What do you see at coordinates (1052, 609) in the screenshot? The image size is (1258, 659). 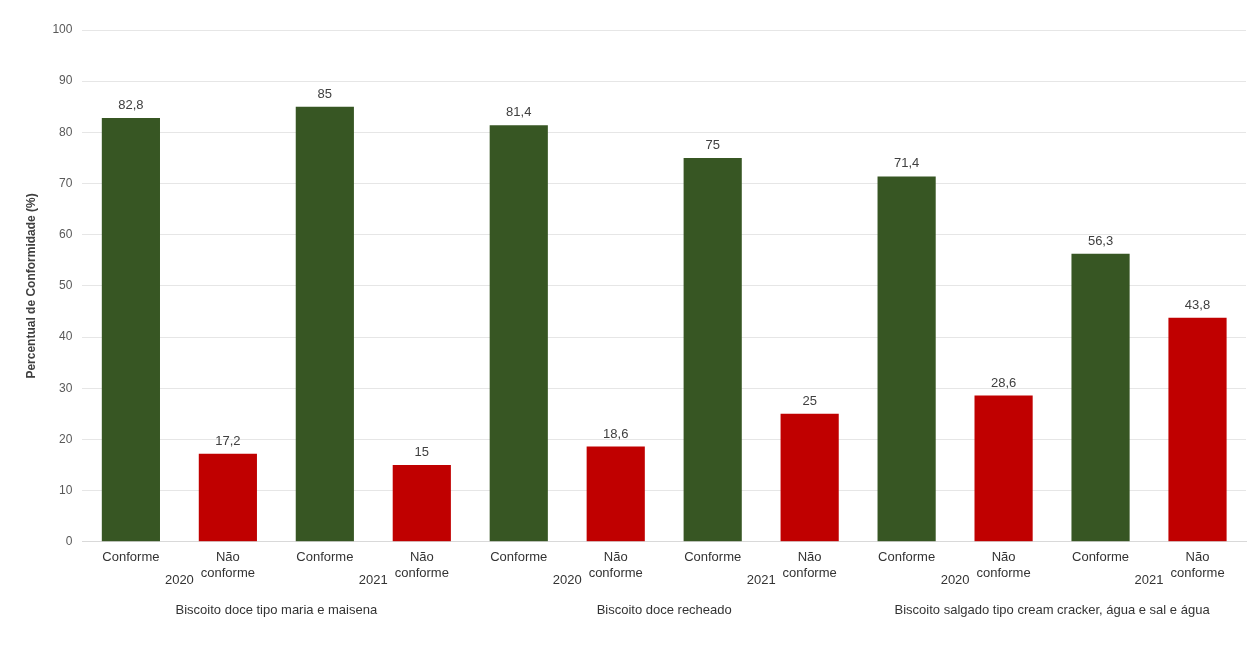 I see `text: Biscoito salgado tipo cream cracker, água e sal e água` at bounding box center [1052, 609].